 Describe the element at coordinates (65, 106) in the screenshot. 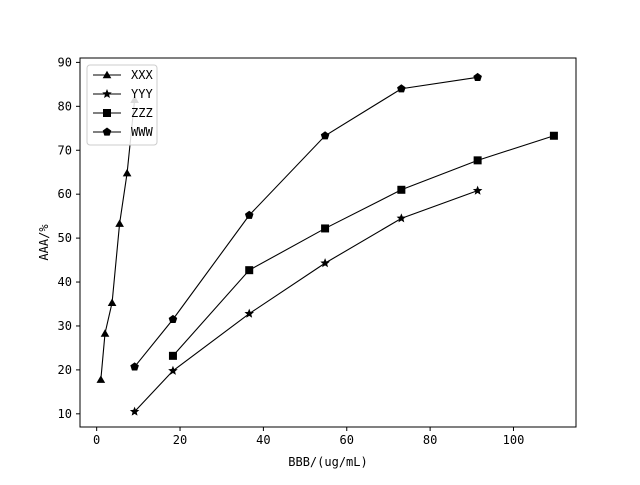

I see `y-tick-label: 80` at that location.